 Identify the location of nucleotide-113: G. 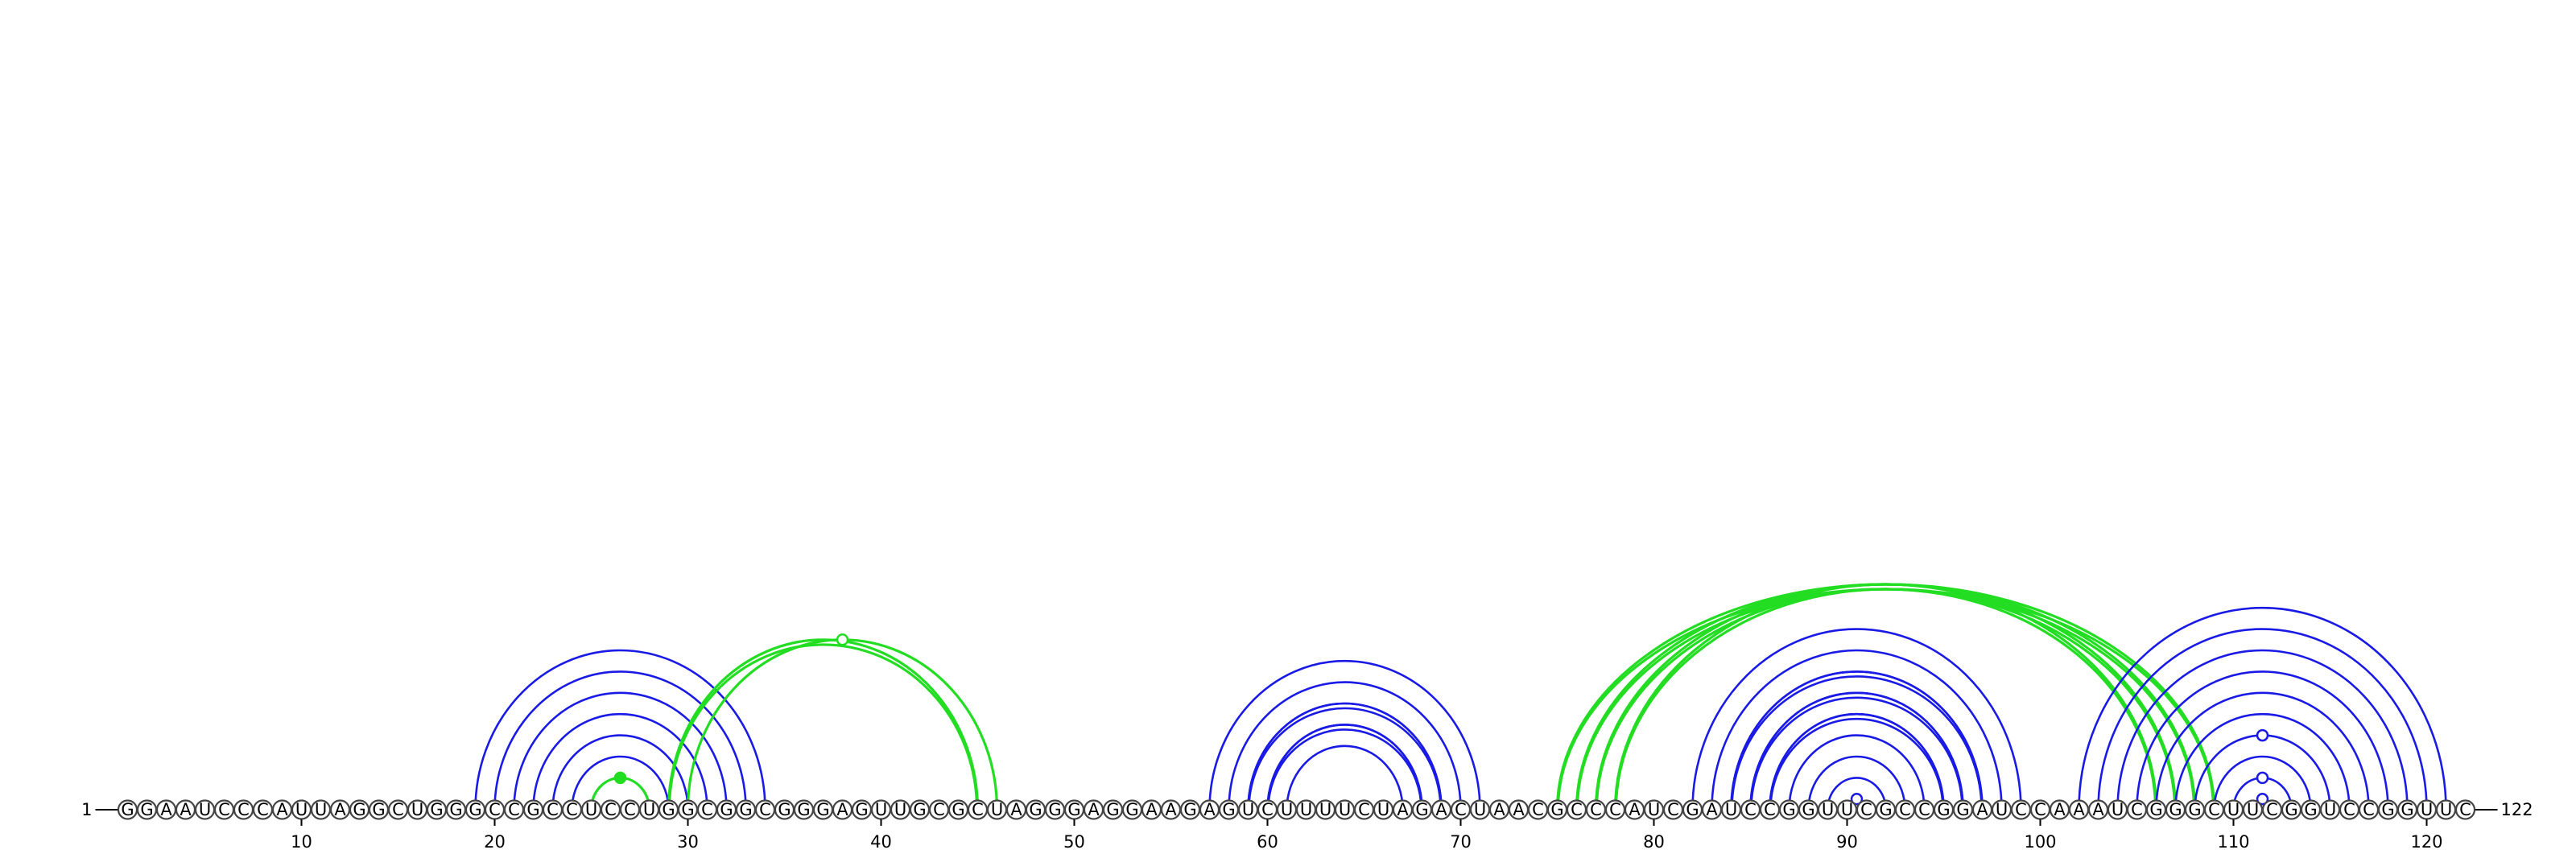
(2291, 809).